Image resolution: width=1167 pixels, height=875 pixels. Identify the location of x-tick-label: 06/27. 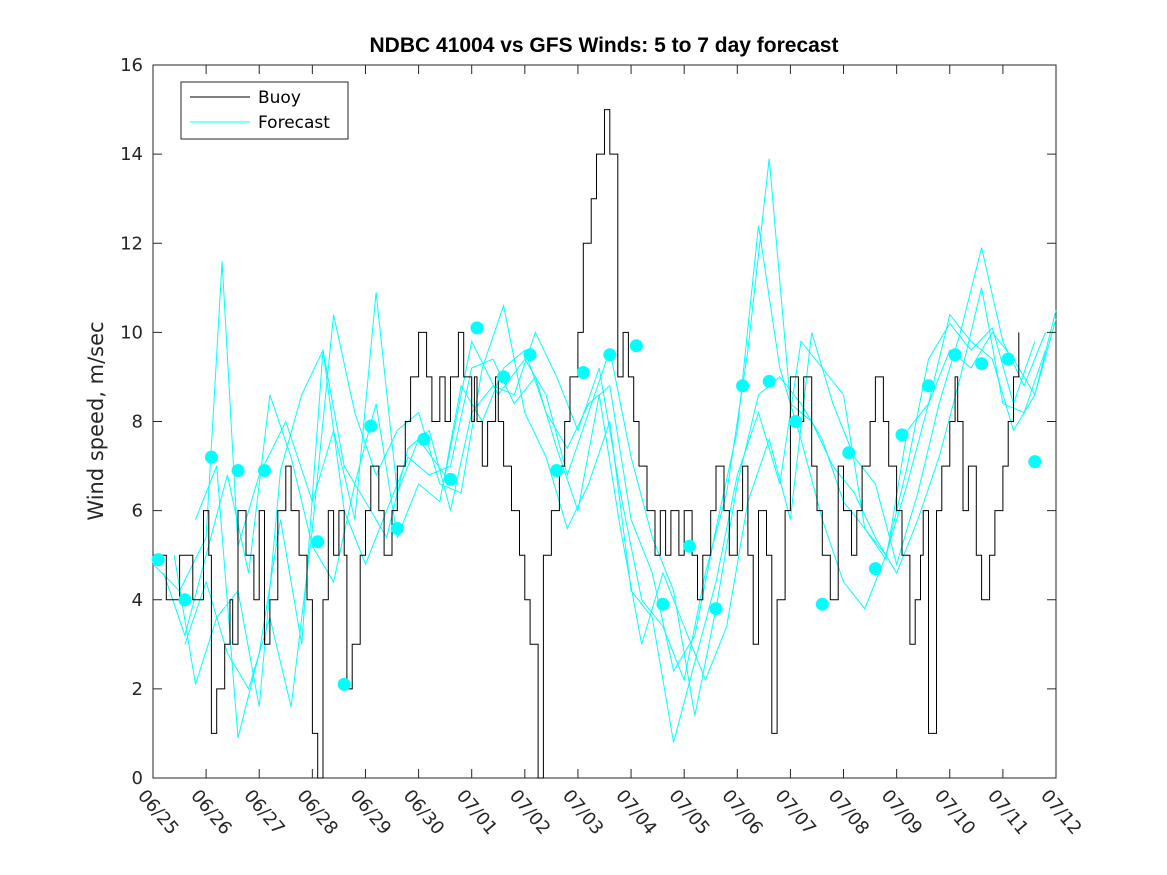
(263, 812).